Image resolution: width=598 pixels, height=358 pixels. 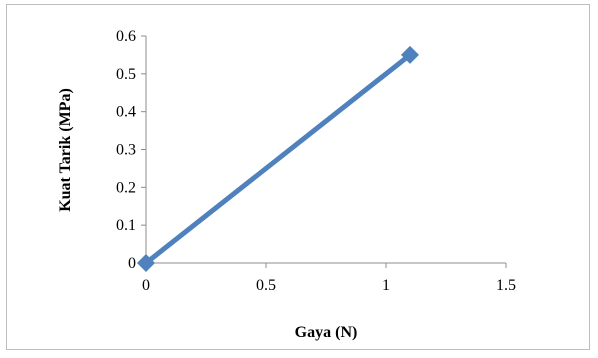 What do you see at coordinates (126, 74) in the screenshot?
I see `y-tick-label: 0.5` at bounding box center [126, 74].